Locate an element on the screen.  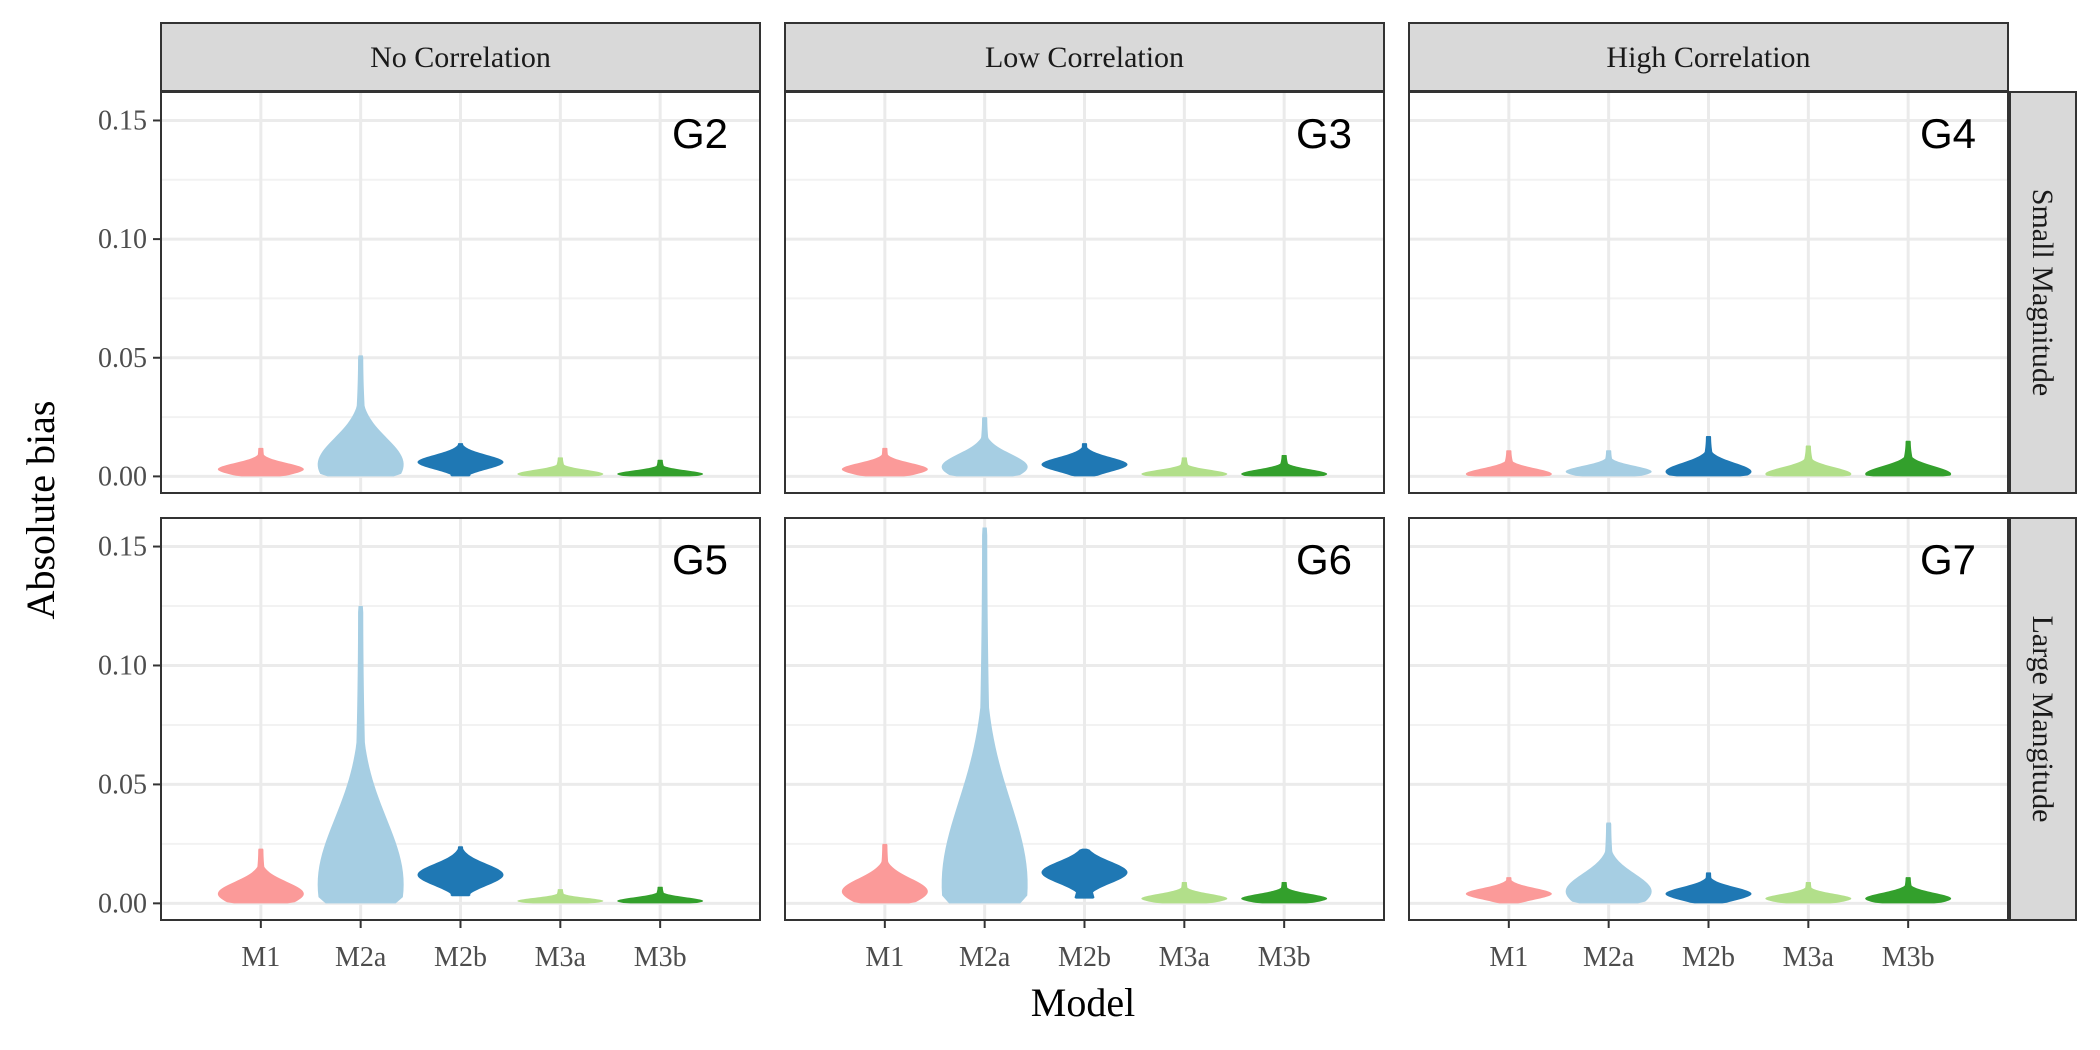
violin-g3-m3b is located at coordinates (1284, 466).